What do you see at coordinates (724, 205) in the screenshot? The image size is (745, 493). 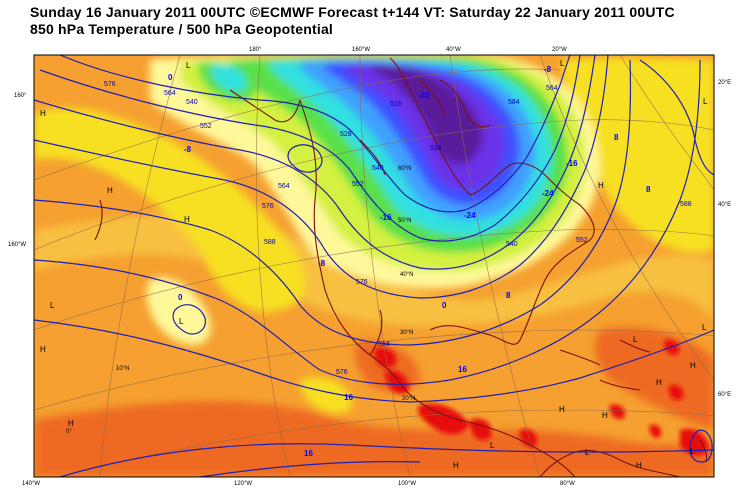 I see `longitude-label: 40°E` at bounding box center [724, 205].